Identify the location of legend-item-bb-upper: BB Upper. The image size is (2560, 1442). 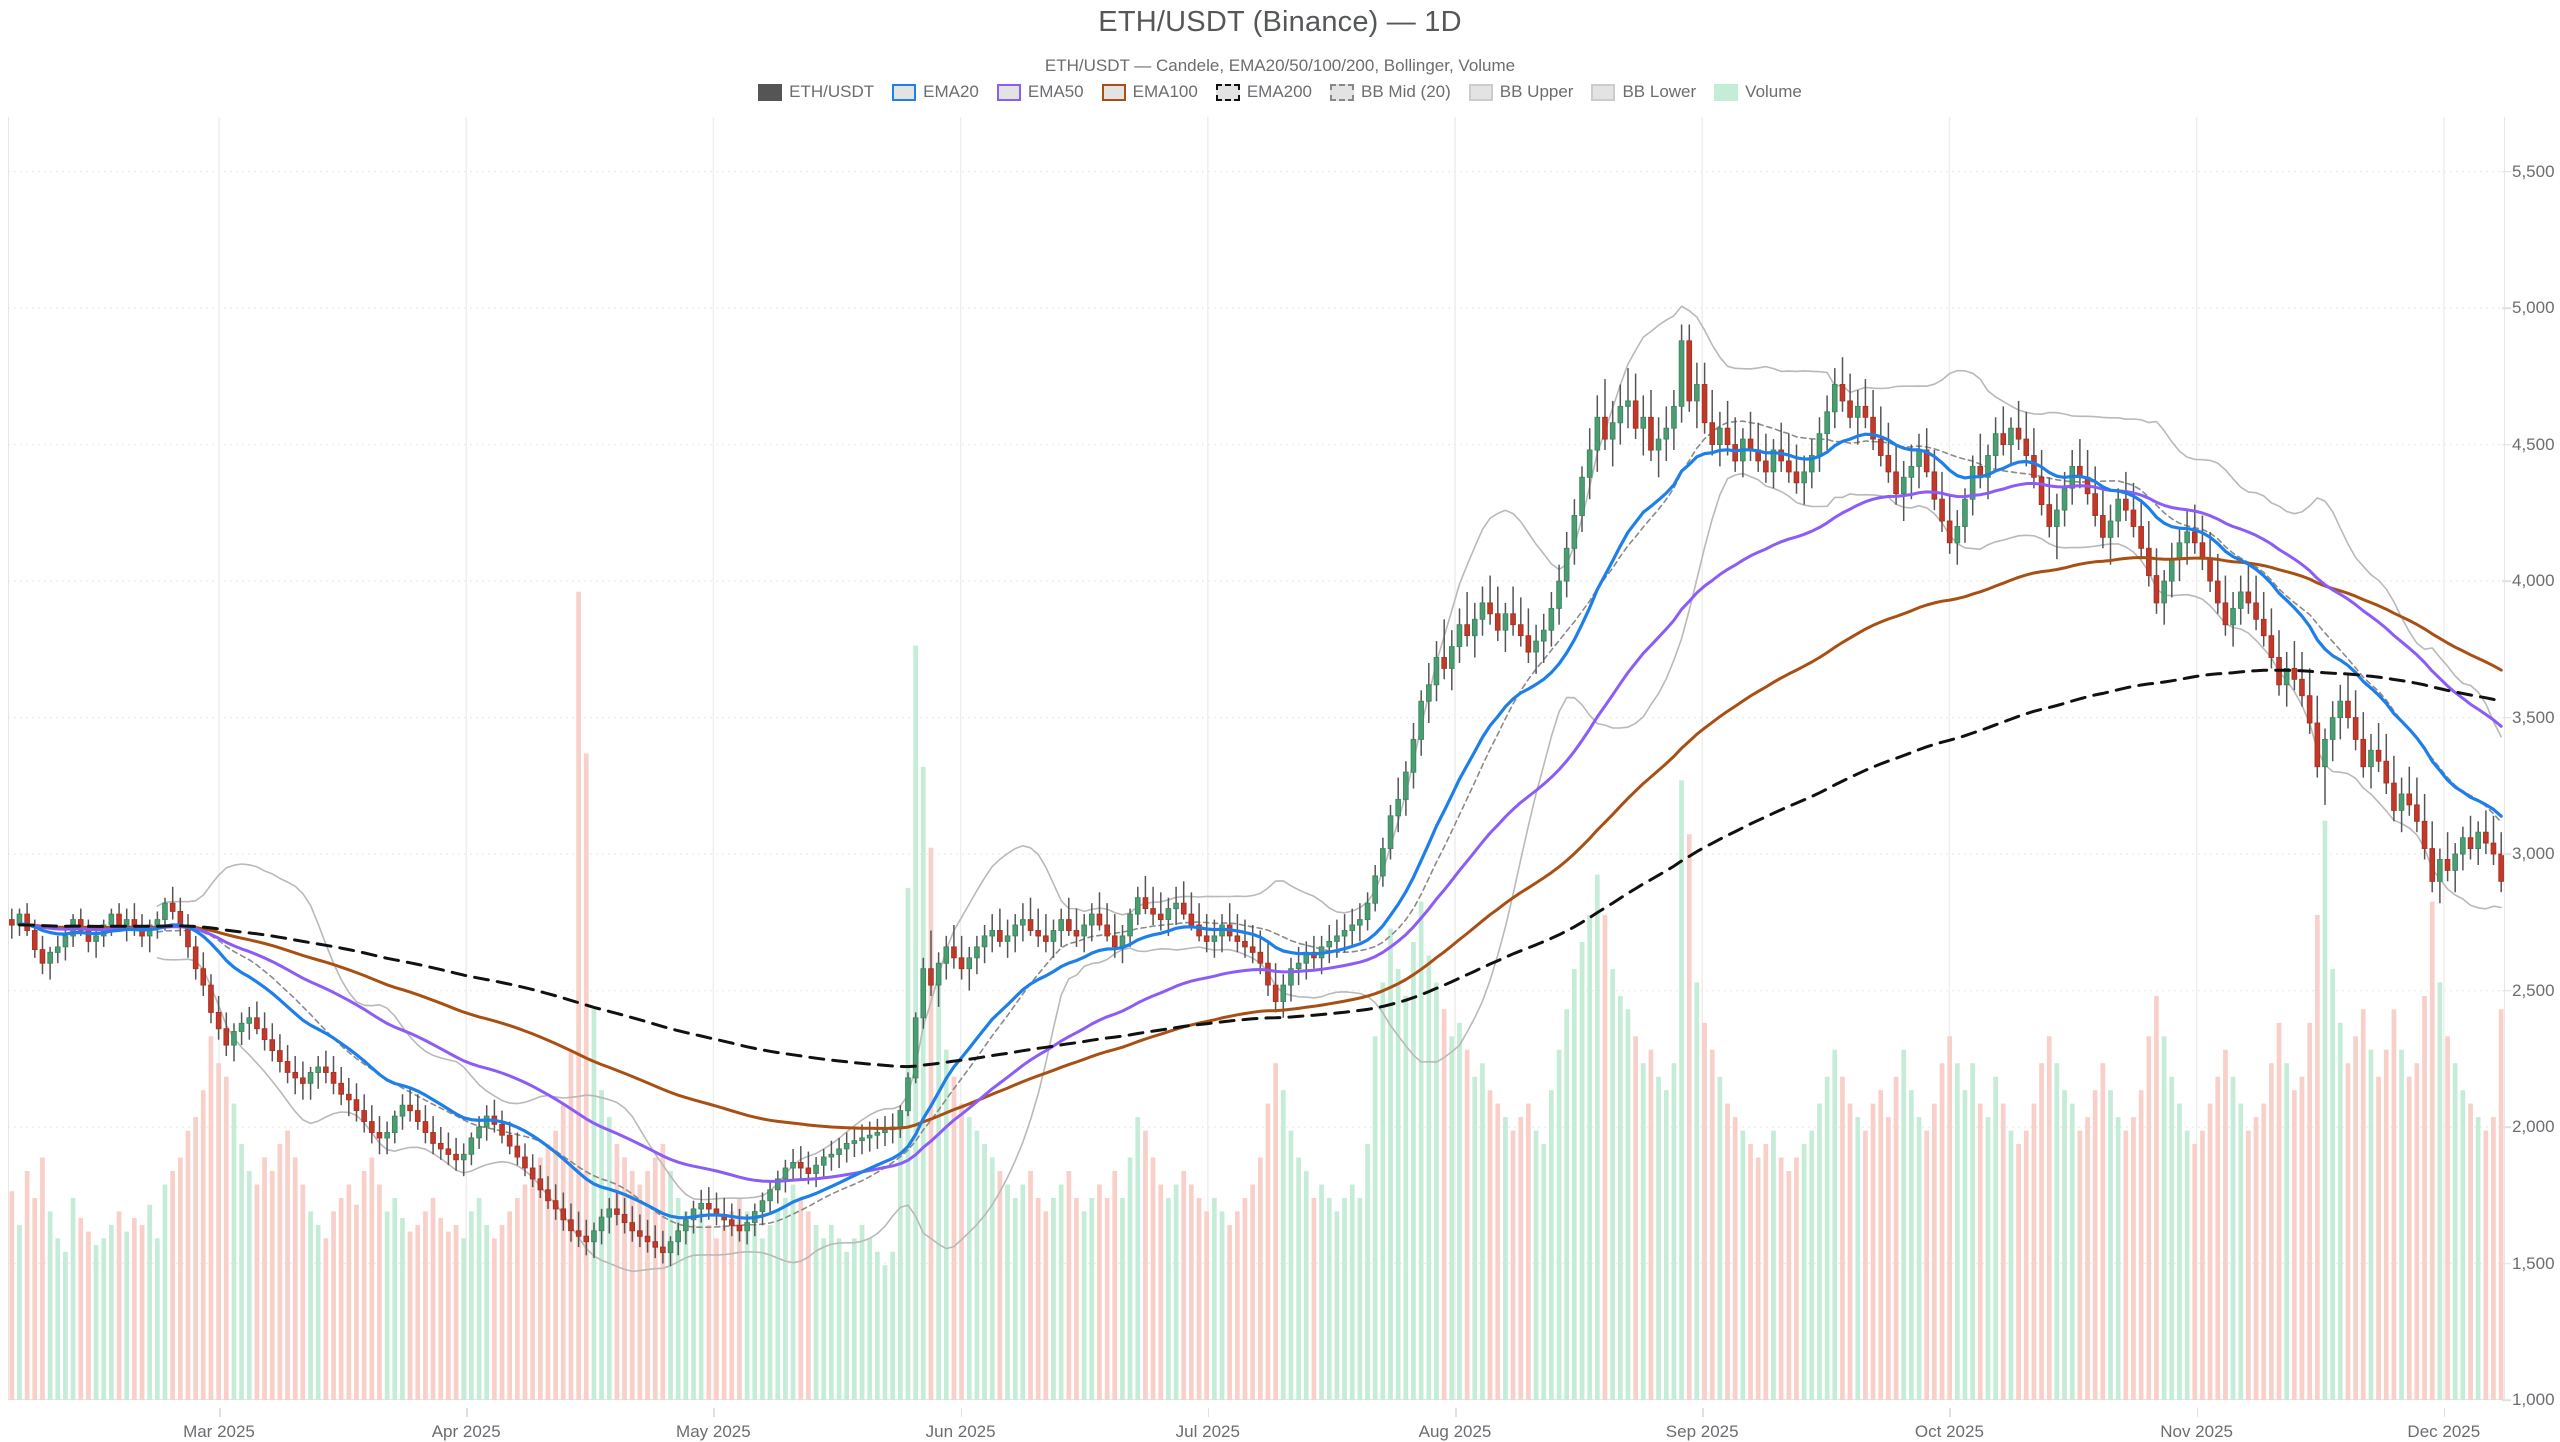
(1520, 92).